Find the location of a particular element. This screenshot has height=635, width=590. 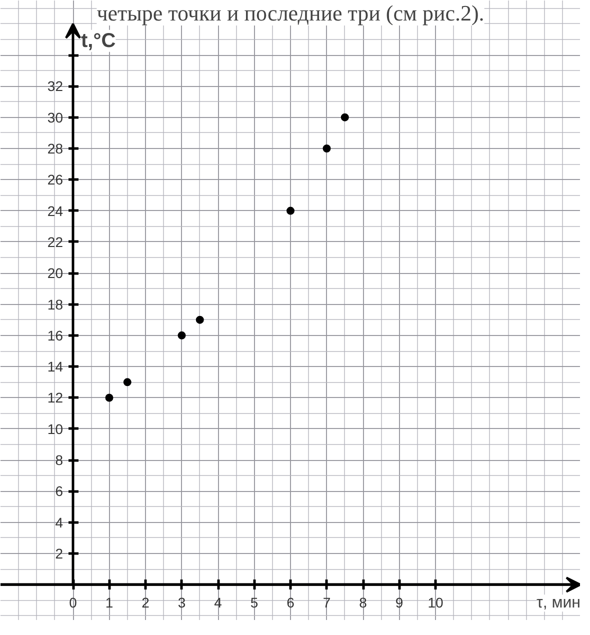

x-tick-label: 0 is located at coordinates (73, 602).